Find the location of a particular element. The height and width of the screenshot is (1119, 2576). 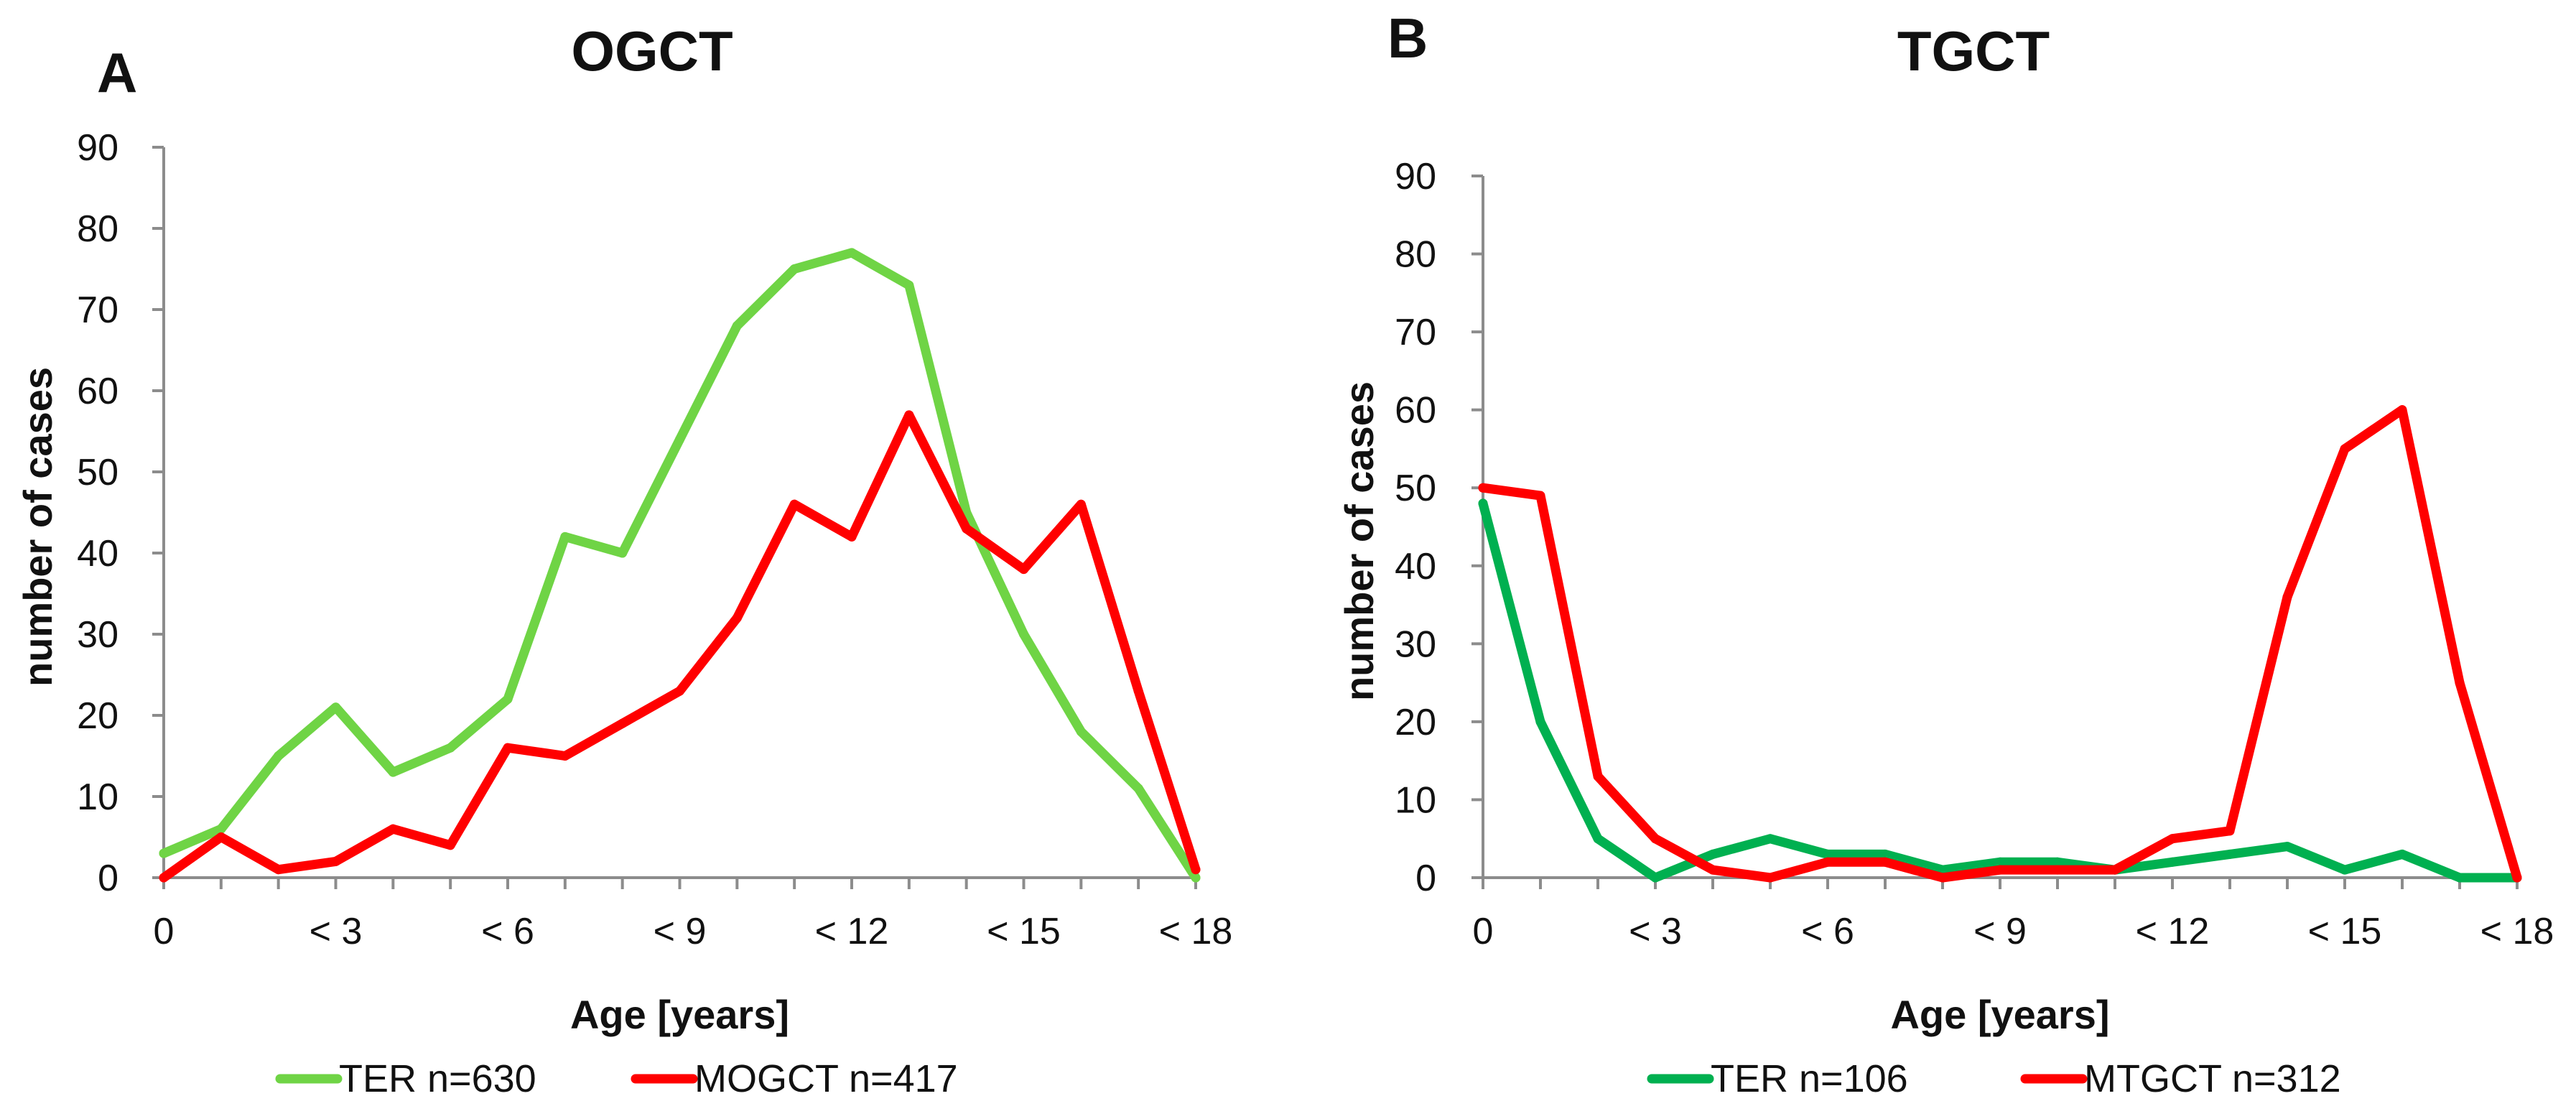

panel-b-letter: B is located at coordinates (1407, 38).